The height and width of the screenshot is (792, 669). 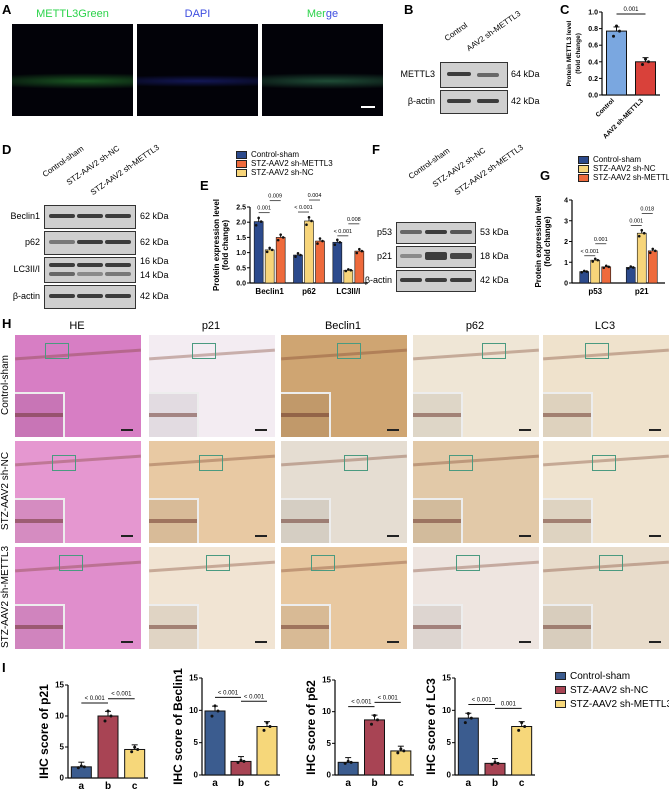 What do you see at coordinates (7, 9) in the screenshot?
I see `panel-label-a: A` at bounding box center [7, 9].